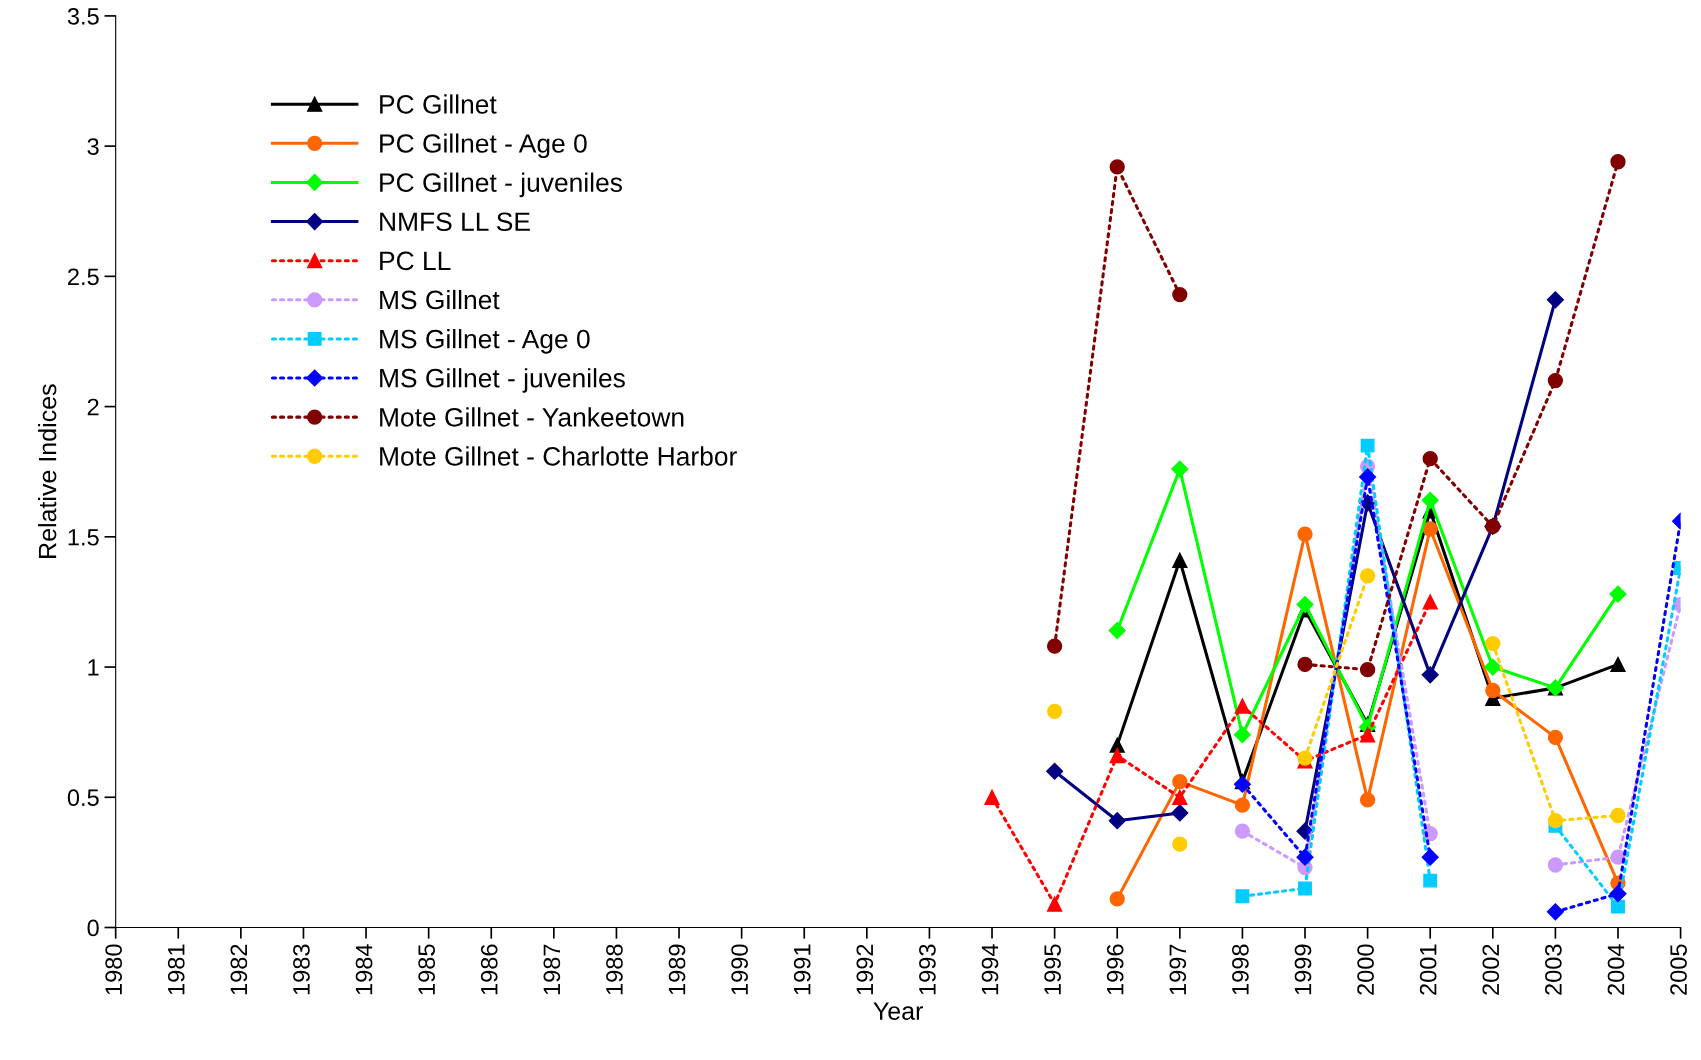 Image resolution: width=1701 pixels, height=1060 pixels. Describe the element at coordinates (865, 969) in the screenshot. I see `x-tick-label: 1992` at that location.